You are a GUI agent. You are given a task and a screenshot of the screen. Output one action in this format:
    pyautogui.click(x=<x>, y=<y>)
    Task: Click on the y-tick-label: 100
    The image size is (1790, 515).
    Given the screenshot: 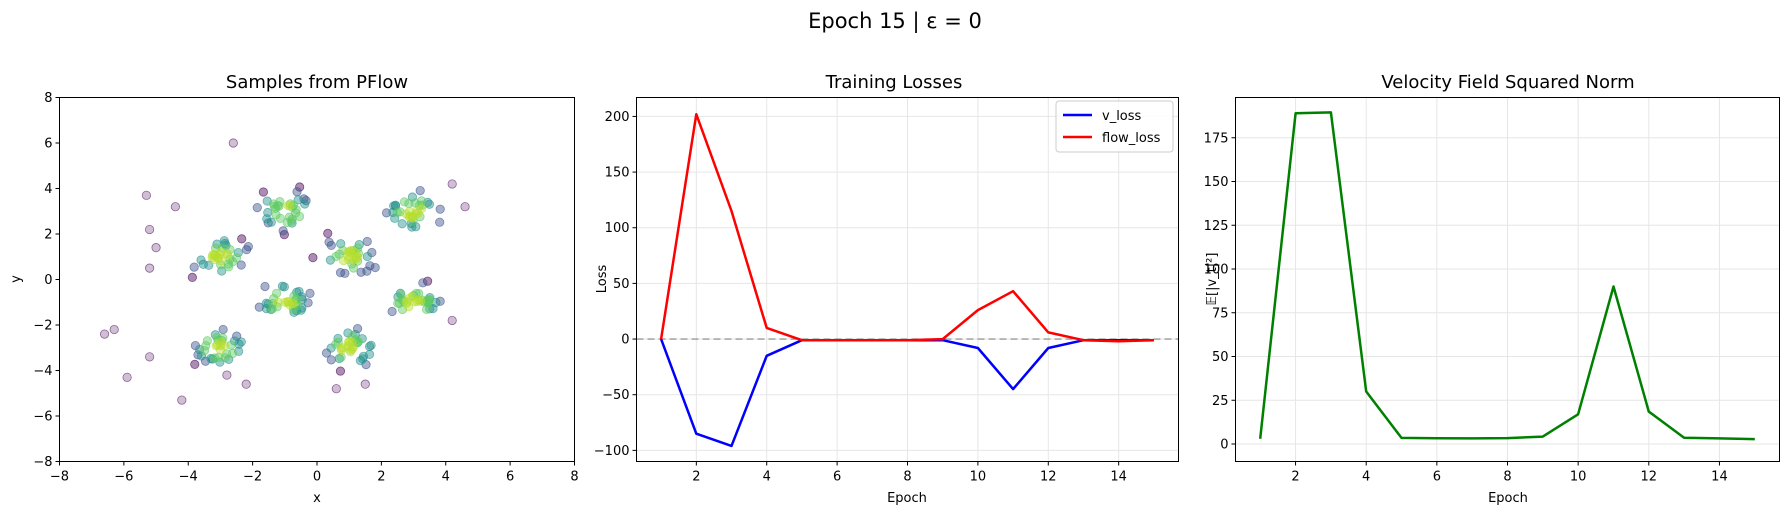 What is the action you would take?
    pyautogui.click(x=617, y=228)
    